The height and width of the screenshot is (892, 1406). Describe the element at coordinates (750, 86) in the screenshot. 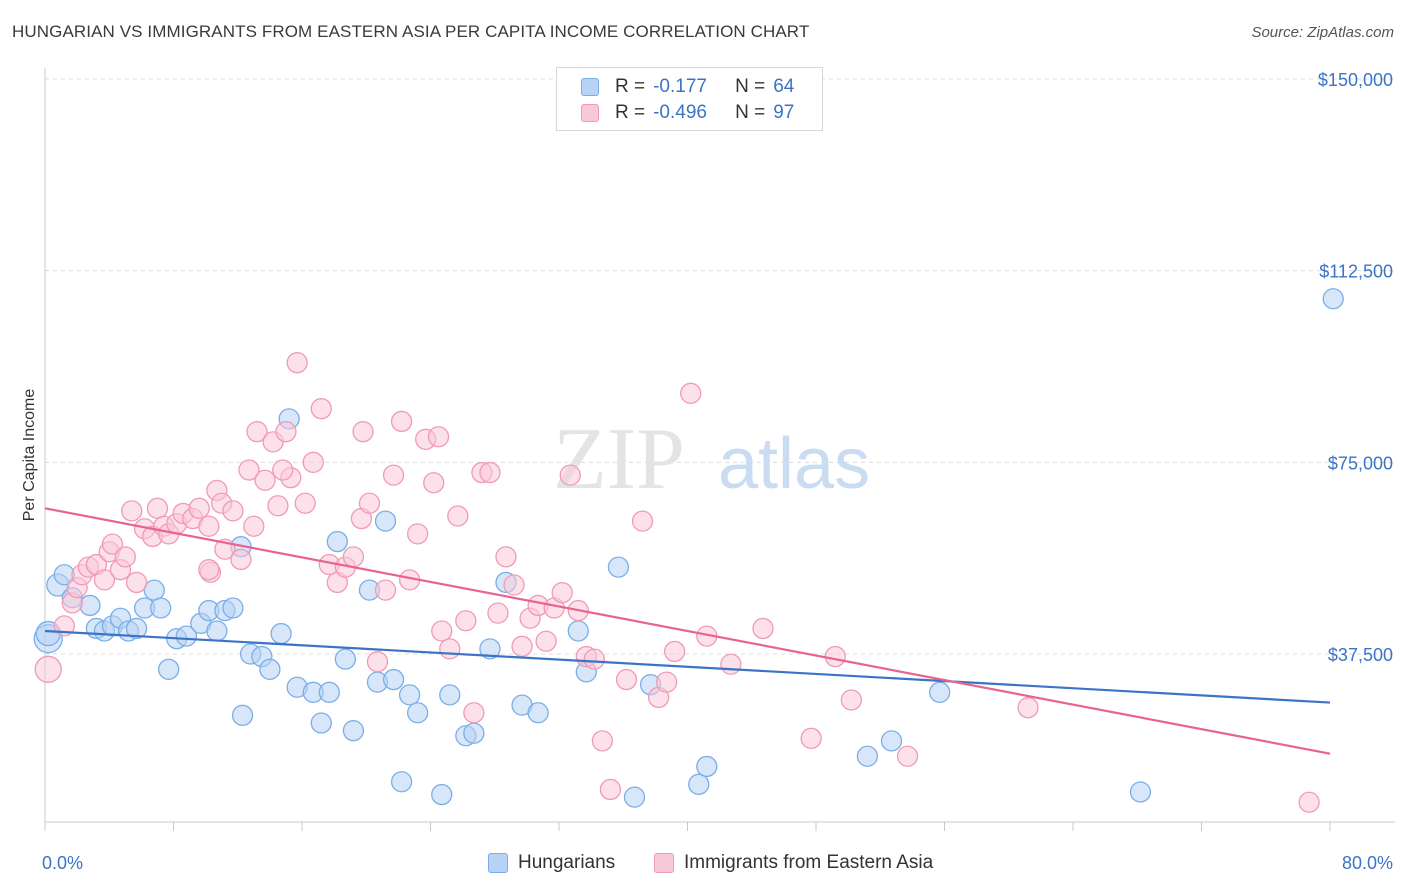

I see `legend-n-label: N =` at that location.